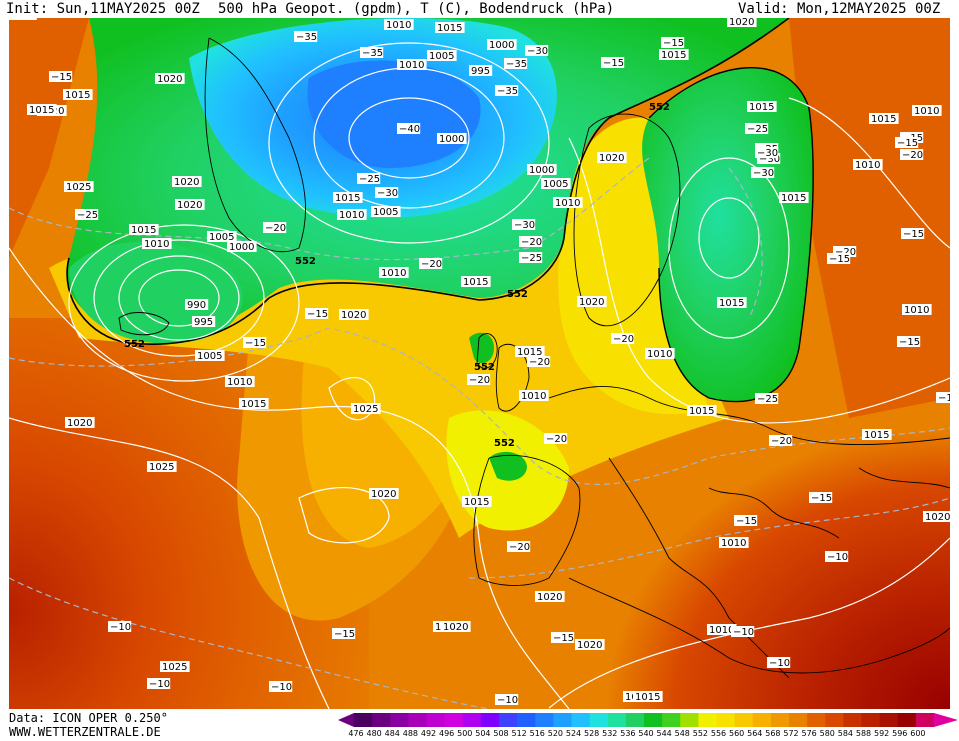 The width and height of the screenshot is (959, 741). What do you see at coordinates (516, 64) in the screenshot?
I see `temperature-label: −35` at bounding box center [516, 64].